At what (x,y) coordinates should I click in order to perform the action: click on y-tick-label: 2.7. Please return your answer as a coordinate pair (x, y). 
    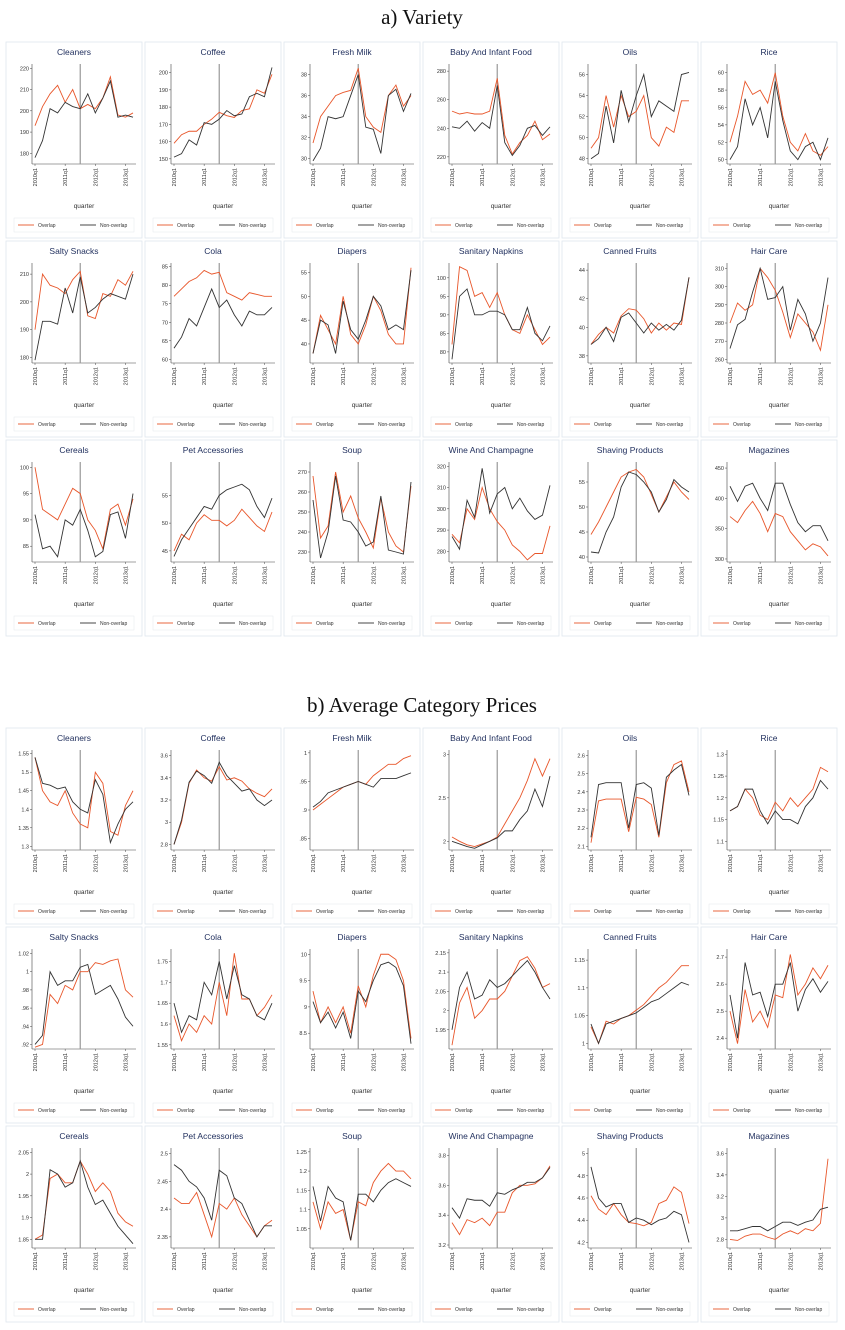
    Looking at the image, I should click on (720, 958).